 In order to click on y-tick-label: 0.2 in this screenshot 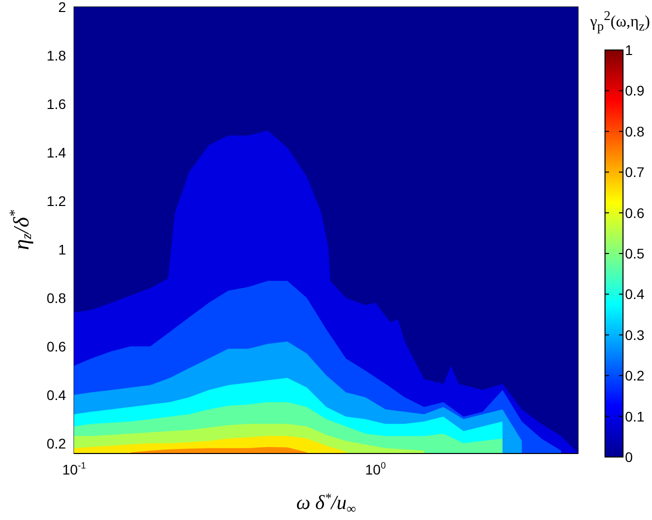, I will do `click(56, 443)`.